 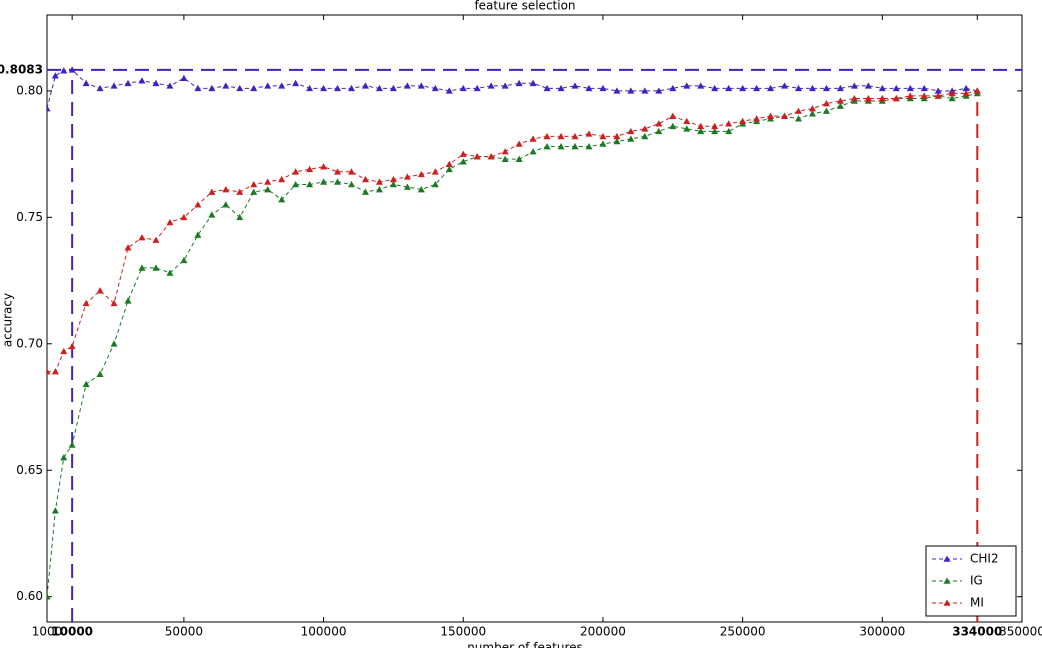 What do you see at coordinates (882, 632) in the screenshot?
I see `x-tick-label: 300000` at bounding box center [882, 632].